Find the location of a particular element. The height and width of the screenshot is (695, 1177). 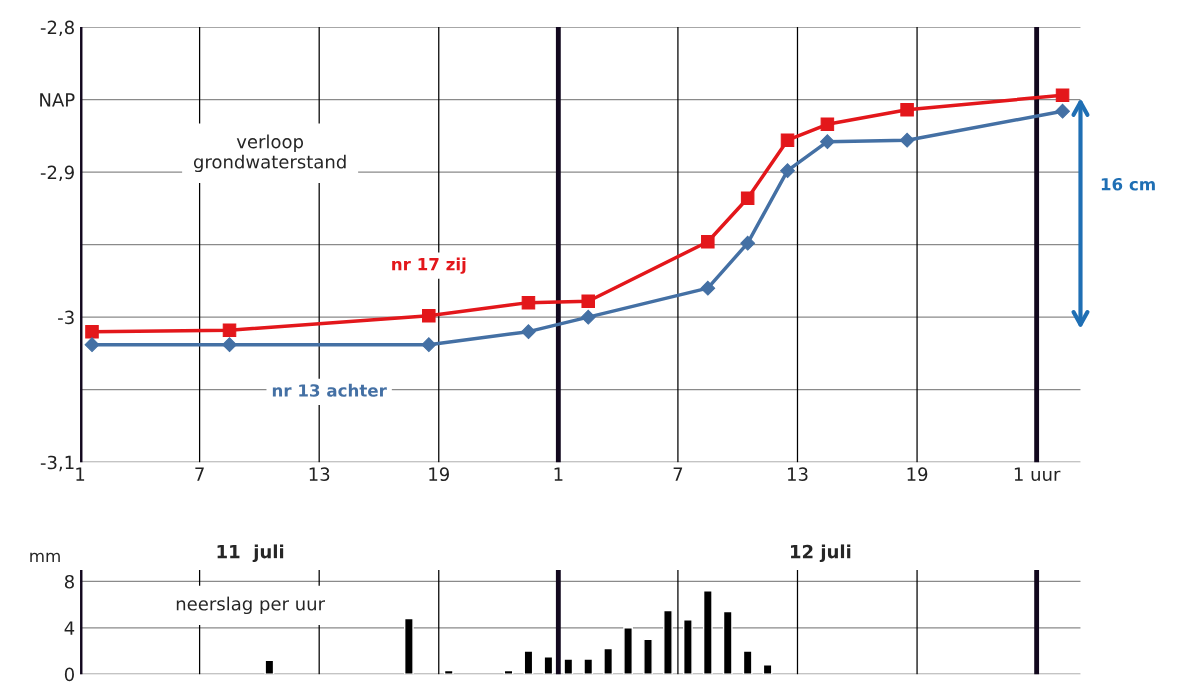

text: 12 juli is located at coordinates (820, 553).